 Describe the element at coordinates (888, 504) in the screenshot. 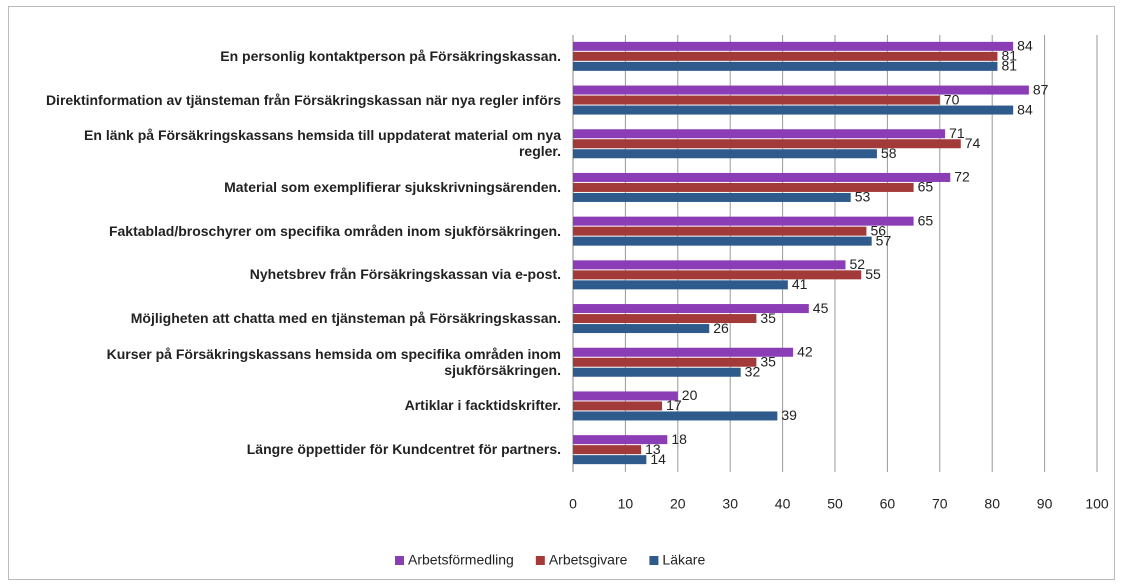

I see `x-tick-label: 60` at that location.